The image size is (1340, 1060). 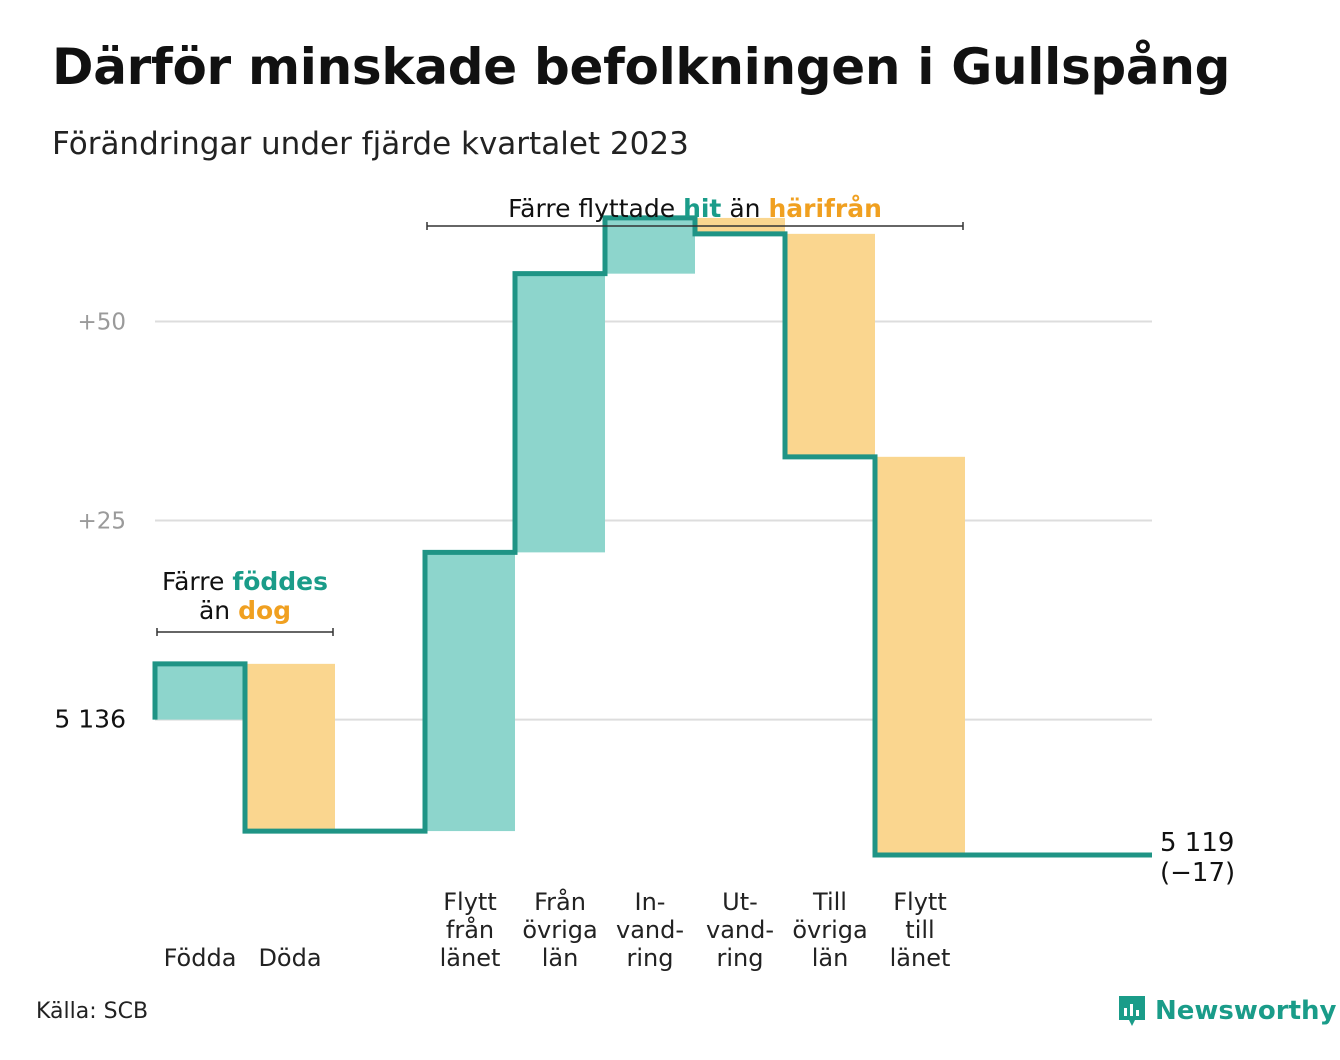 What do you see at coordinates (370, 144) in the screenshot?
I see `chart-subtitle: Förändringar under fjärde kvartalet 2023` at bounding box center [370, 144].